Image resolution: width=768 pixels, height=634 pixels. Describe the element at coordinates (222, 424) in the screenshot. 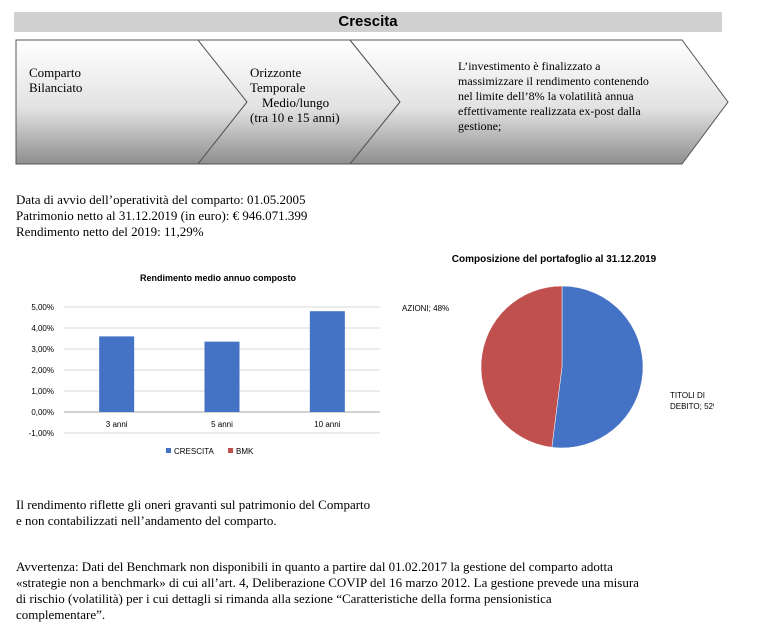

I see `bar-x-tick-label: 5 anni` at that location.